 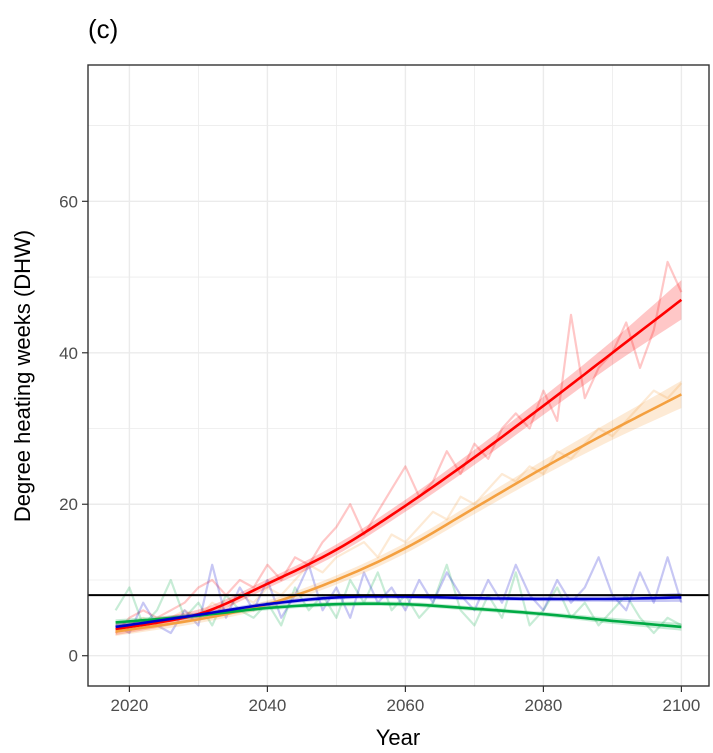 What do you see at coordinates (543, 705) in the screenshot?
I see `x-tick-label: 2080` at bounding box center [543, 705].